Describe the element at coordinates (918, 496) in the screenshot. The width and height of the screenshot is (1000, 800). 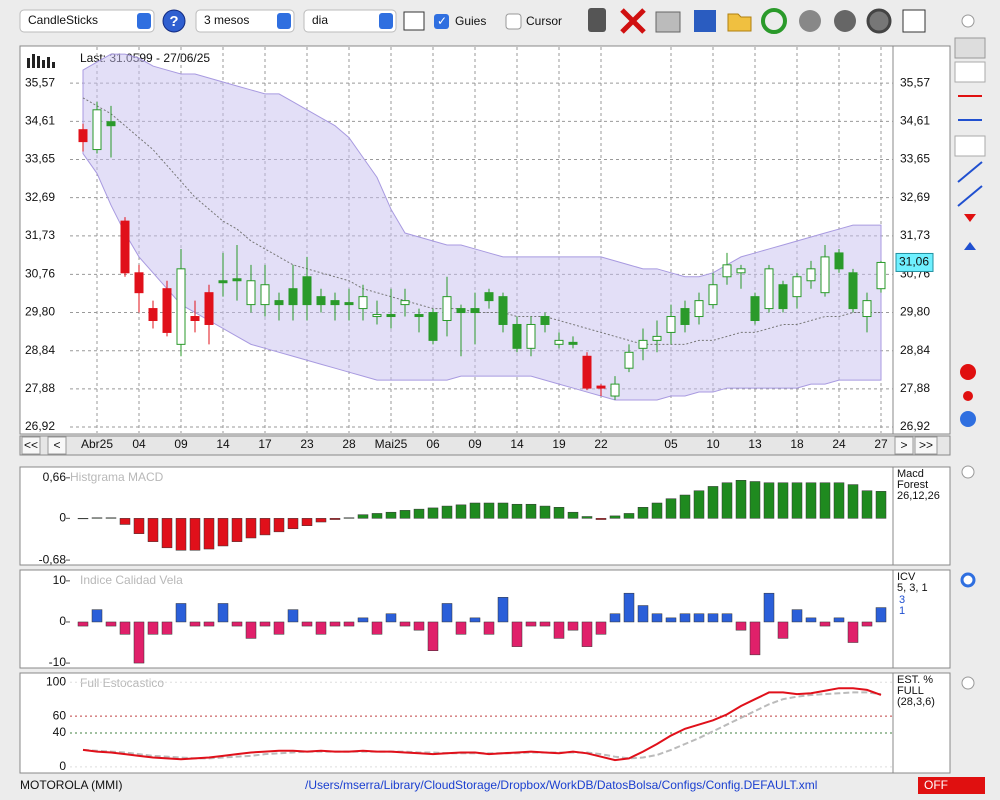
I see `legend: 26,12,26` at that location.